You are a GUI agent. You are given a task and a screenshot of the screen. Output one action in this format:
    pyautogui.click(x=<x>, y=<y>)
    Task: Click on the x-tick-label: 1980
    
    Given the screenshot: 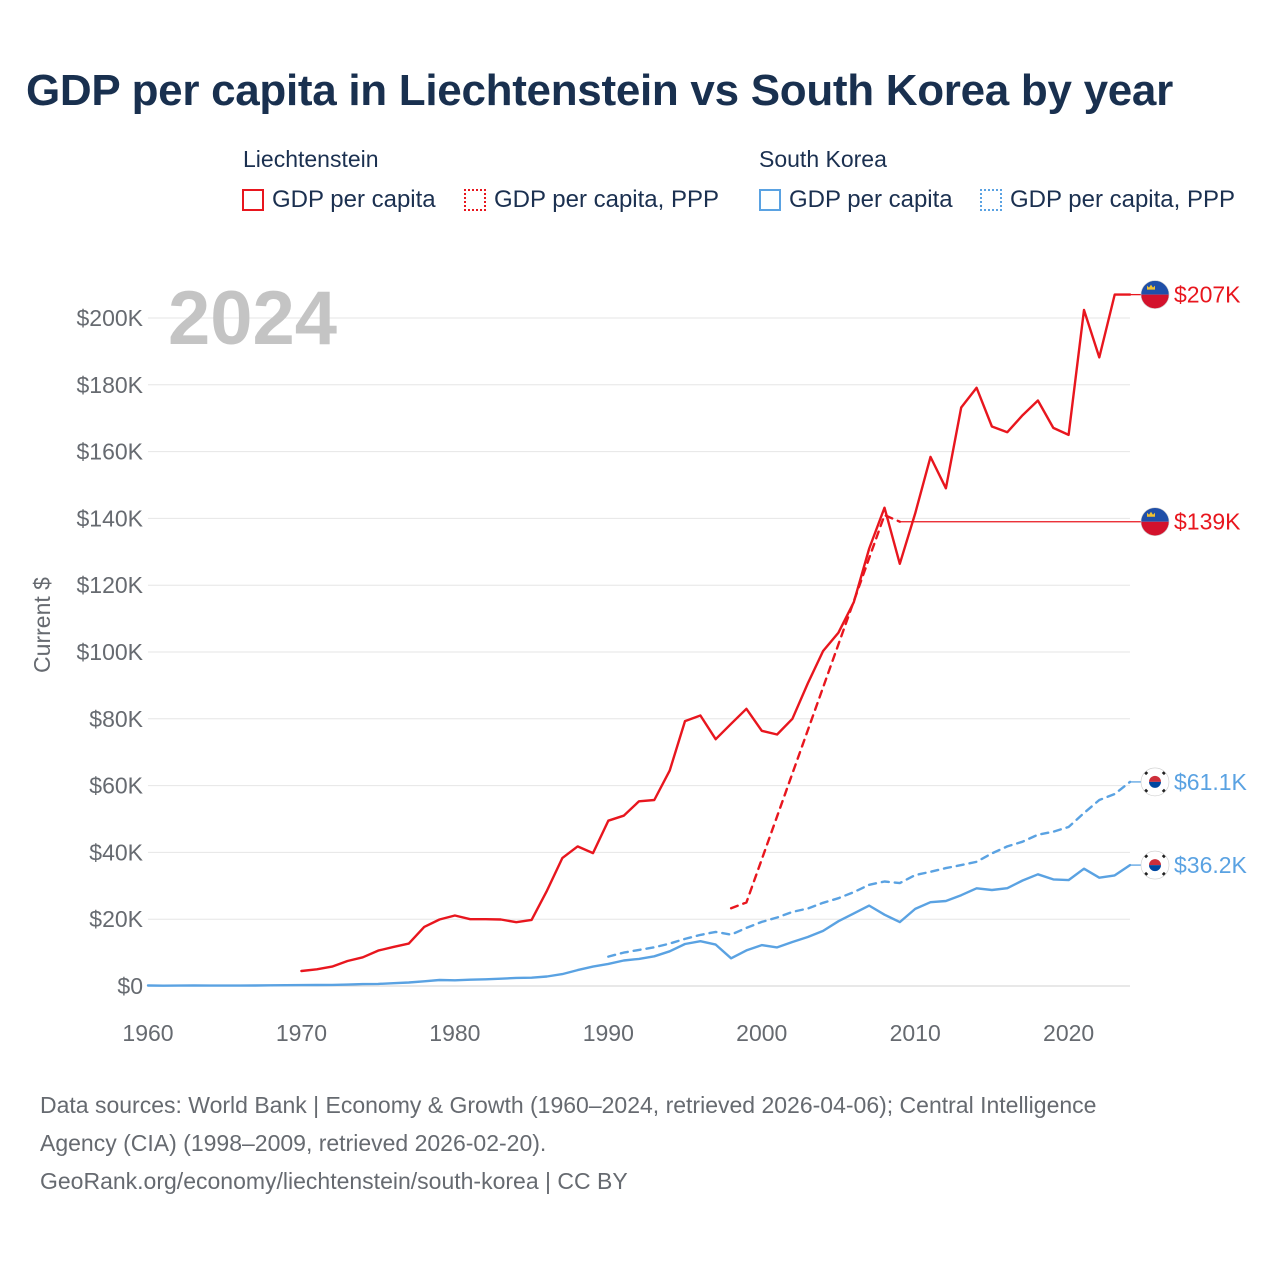 What is the action you would take?
    pyautogui.click(x=454, y=1033)
    